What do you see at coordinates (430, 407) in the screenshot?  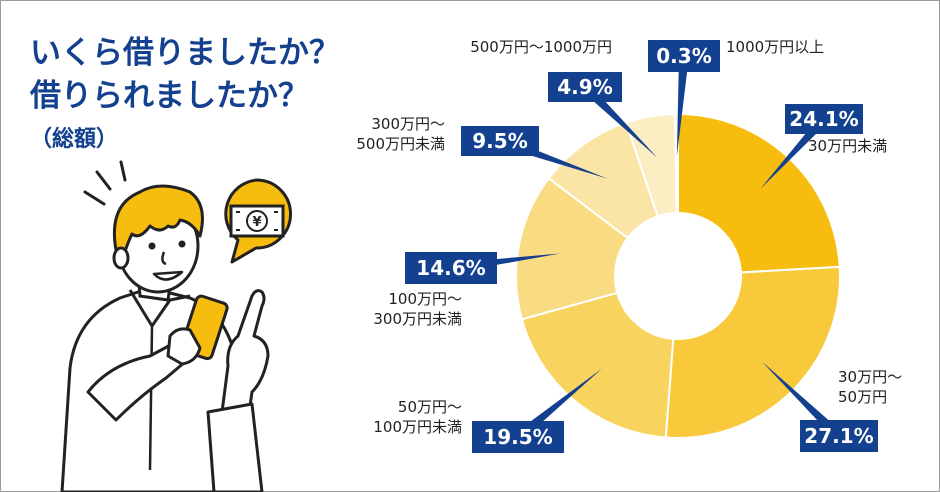 I see `category-label: 50万円～` at bounding box center [430, 407].